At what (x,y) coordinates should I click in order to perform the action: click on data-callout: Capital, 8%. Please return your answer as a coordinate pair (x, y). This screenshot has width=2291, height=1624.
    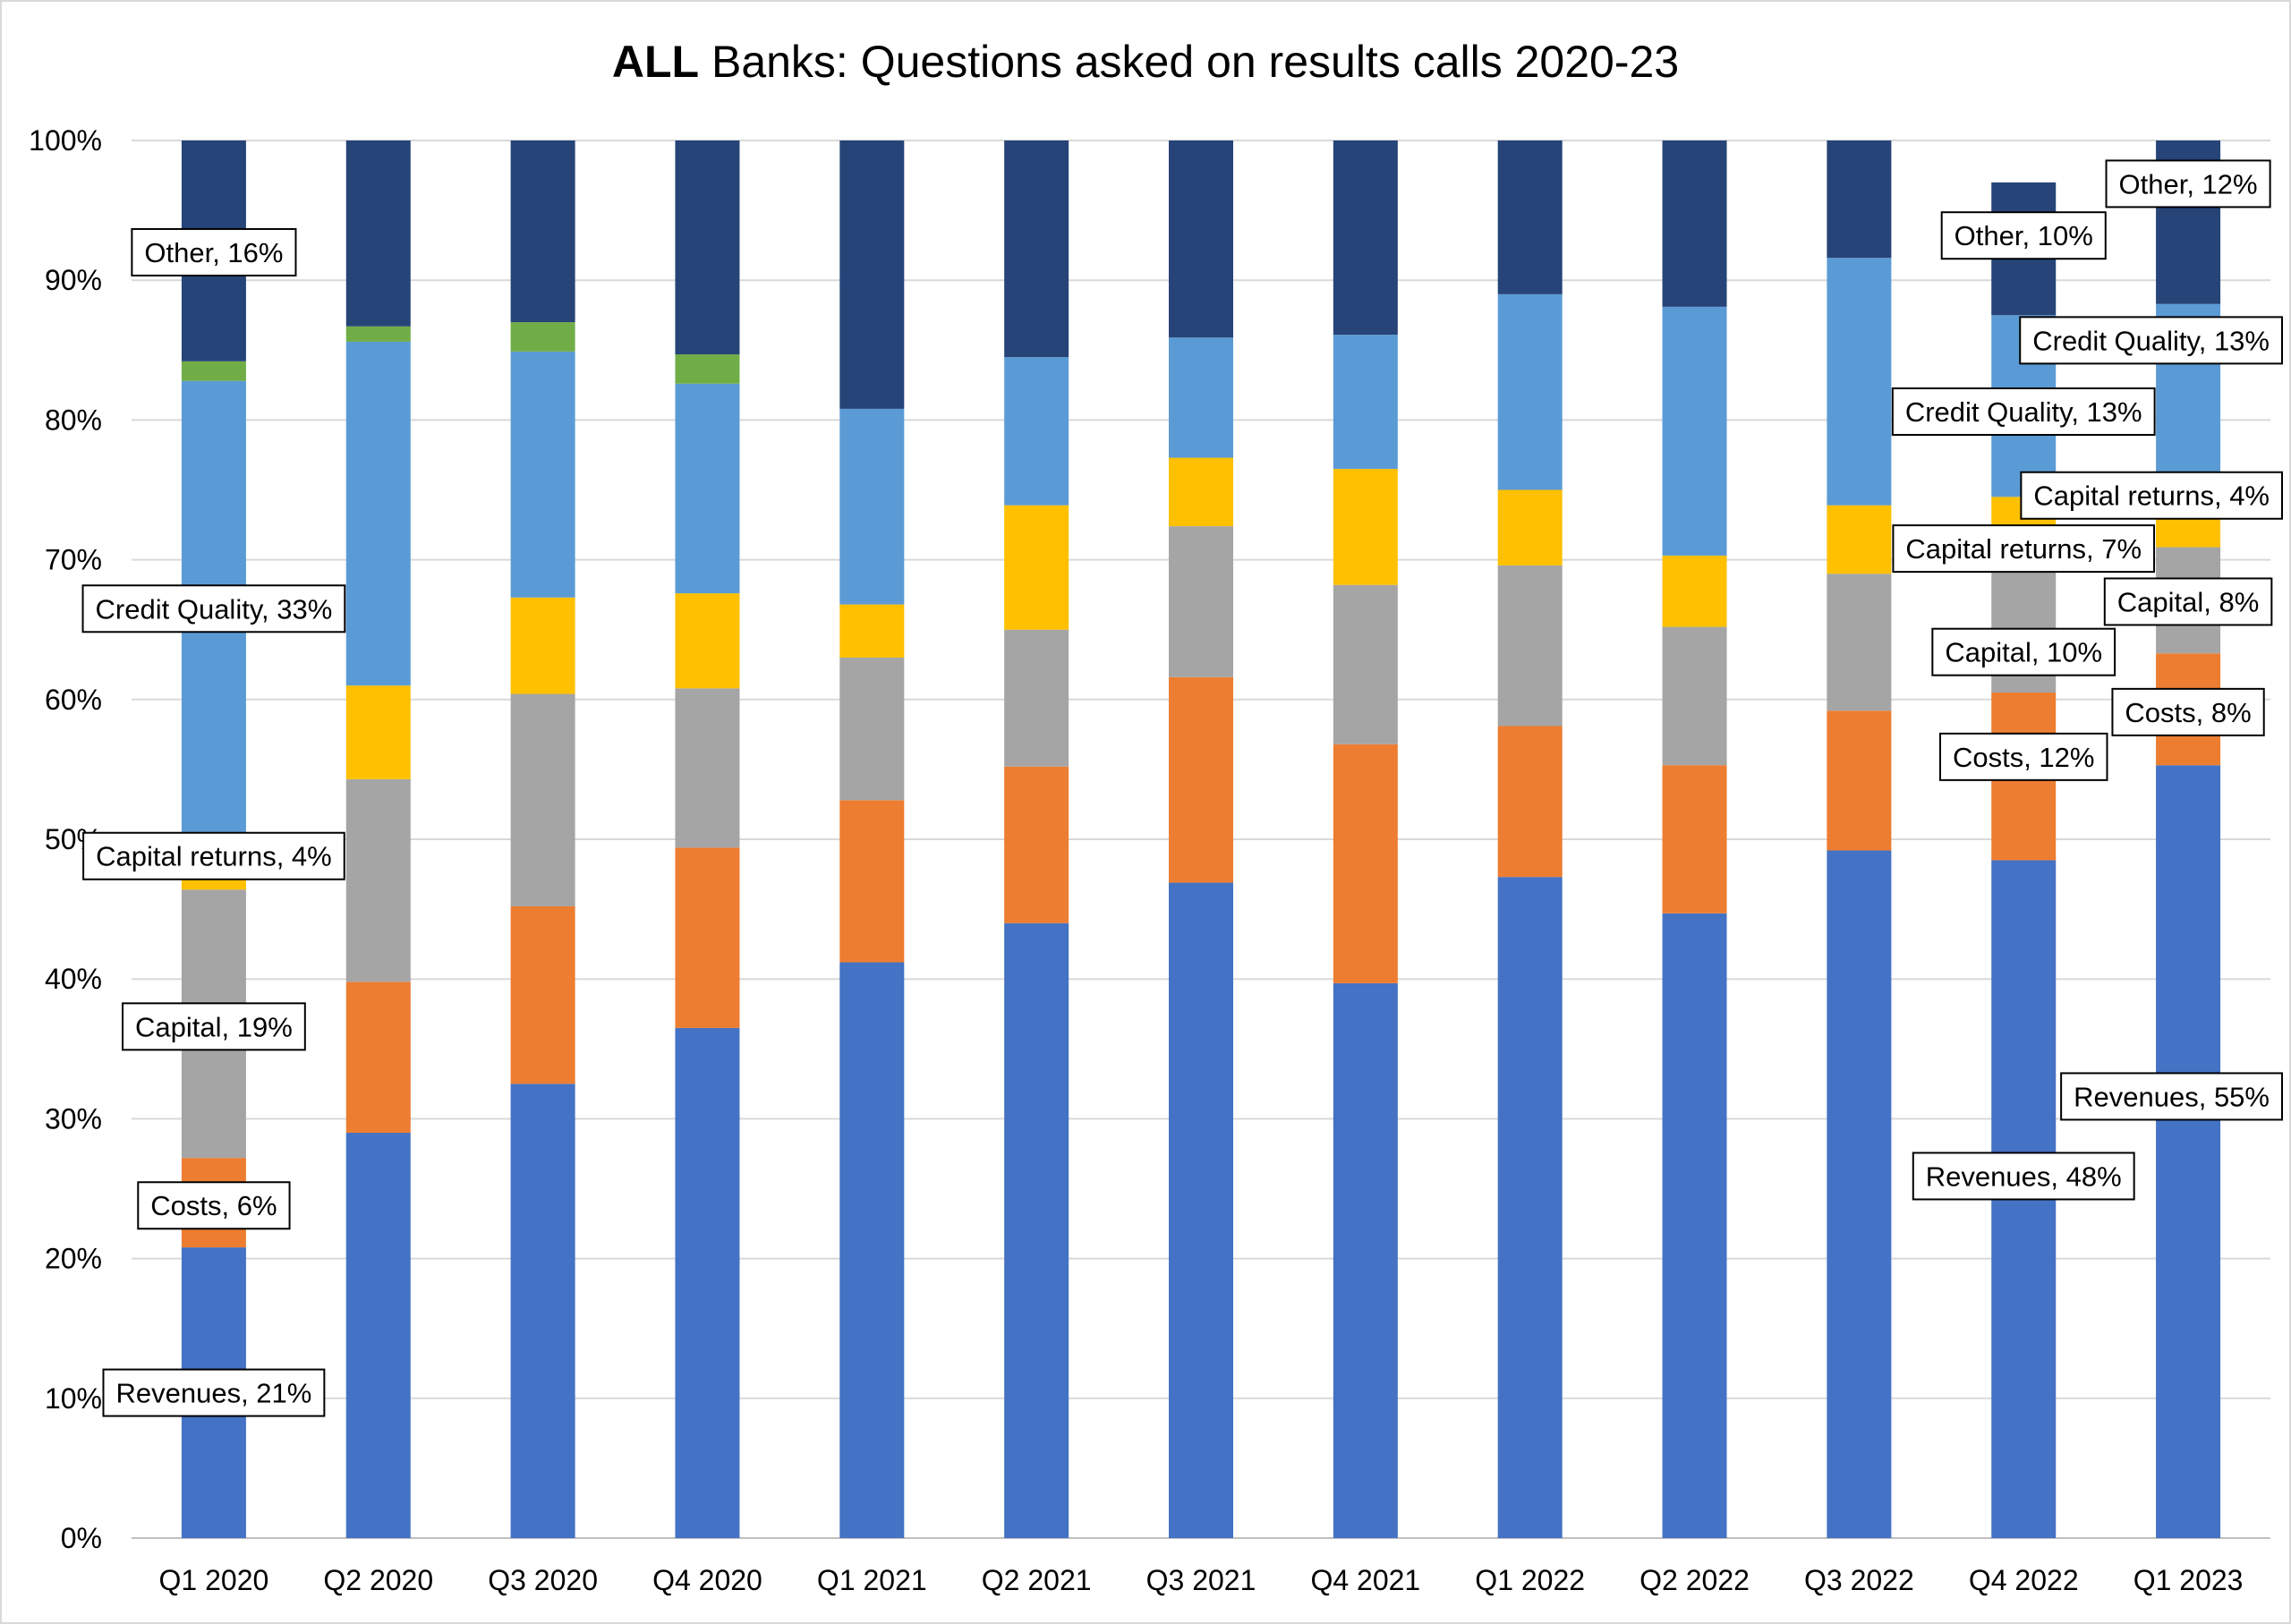
    Looking at the image, I should click on (2188, 601).